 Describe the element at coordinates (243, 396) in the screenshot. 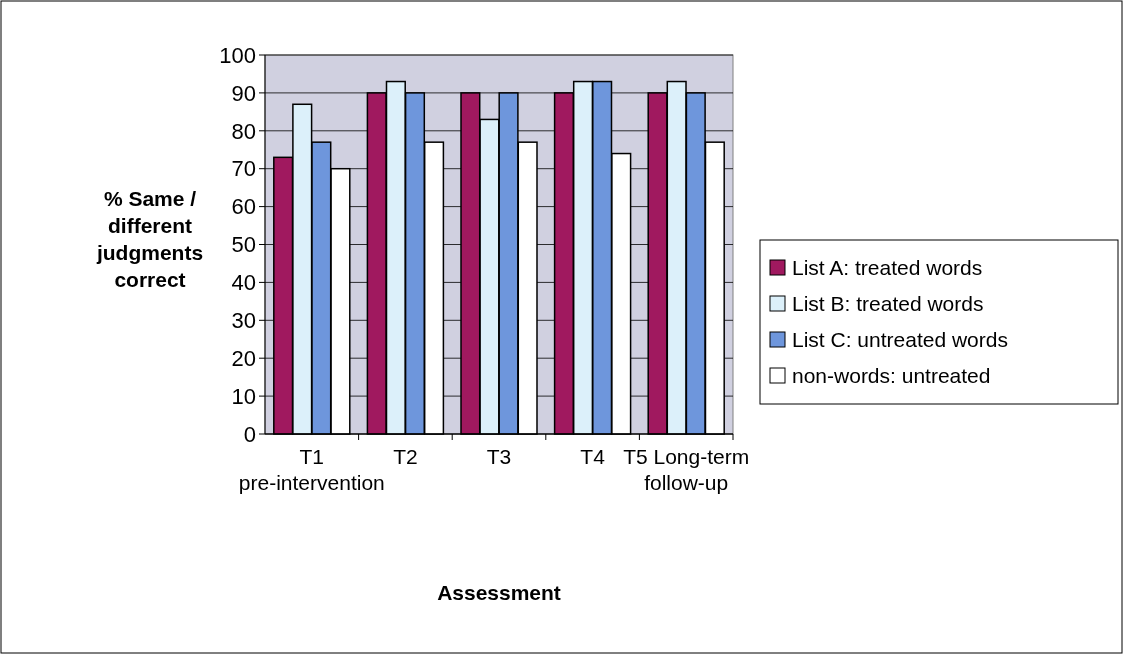

I see `y-tick-label: 10` at that location.